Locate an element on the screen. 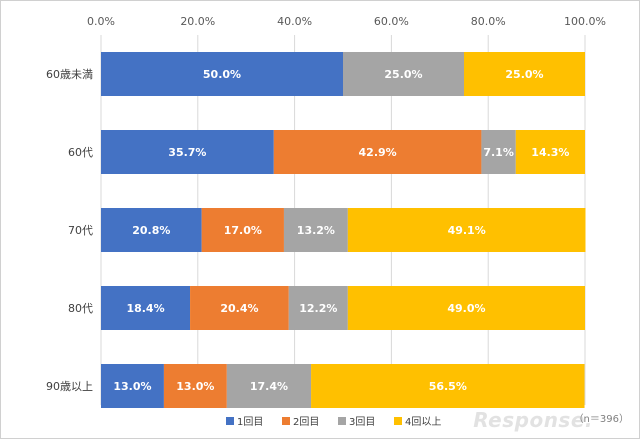  data-label: 14.3% is located at coordinates (550, 152).